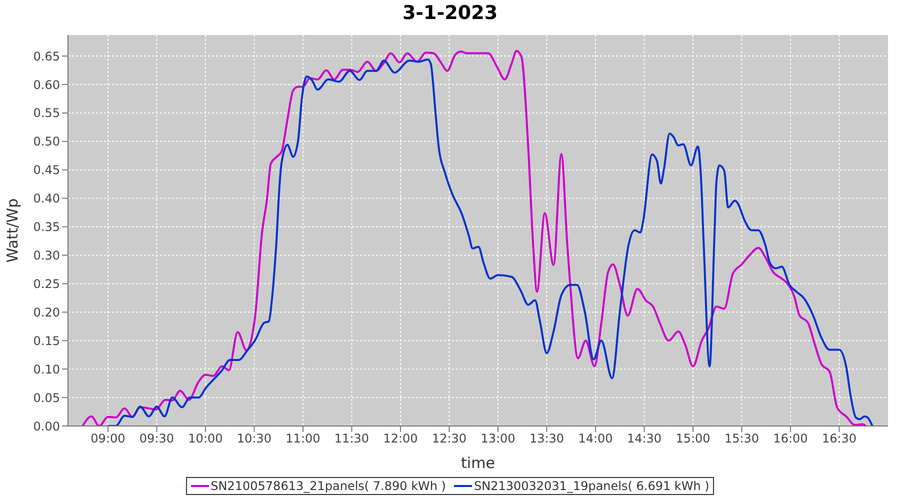 The height and width of the screenshot is (500, 900). I want to click on x-tick-label: 15:00, so click(693, 439).